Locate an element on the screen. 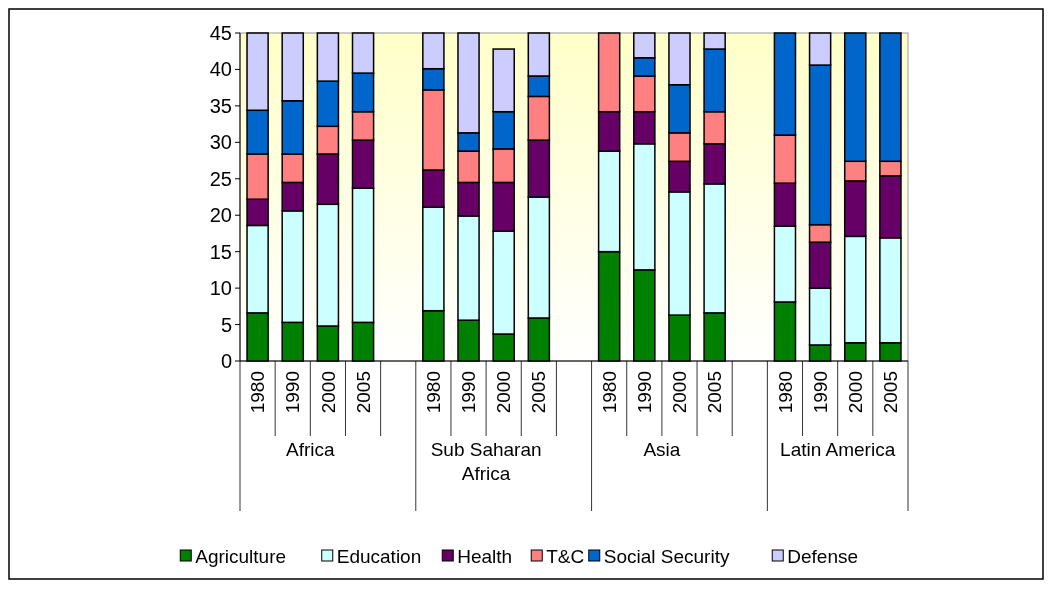  y-tick-label: 20 is located at coordinates (220, 215).